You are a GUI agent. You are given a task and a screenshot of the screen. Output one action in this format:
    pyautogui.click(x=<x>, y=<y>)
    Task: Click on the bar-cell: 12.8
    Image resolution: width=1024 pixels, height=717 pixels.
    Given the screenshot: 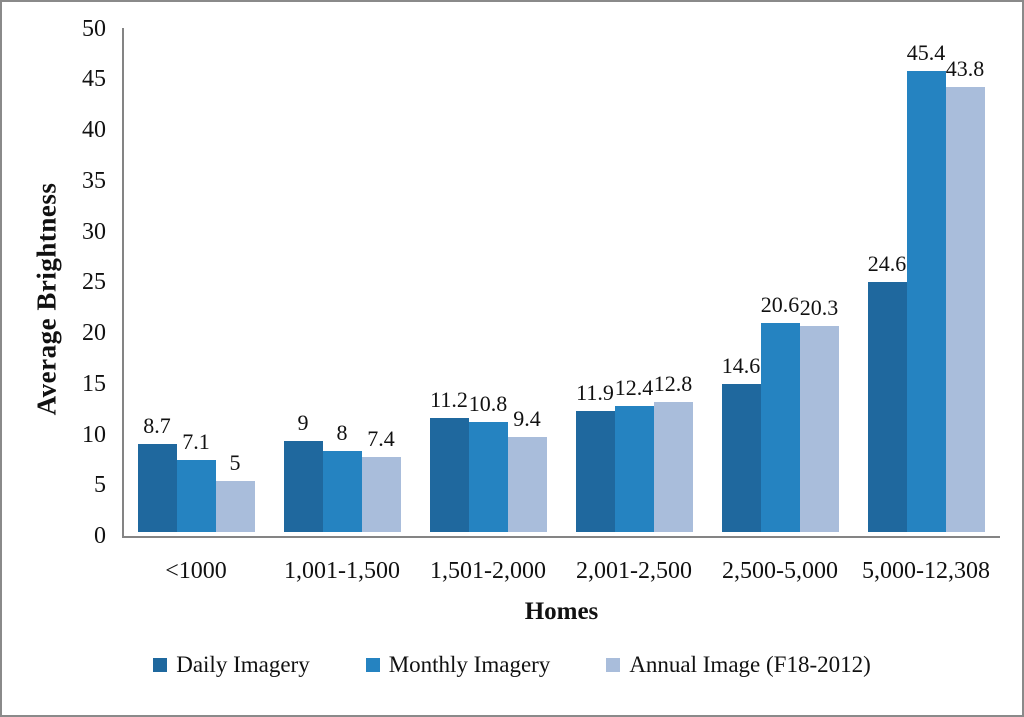 What is the action you would take?
    pyautogui.click(x=673, y=451)
    